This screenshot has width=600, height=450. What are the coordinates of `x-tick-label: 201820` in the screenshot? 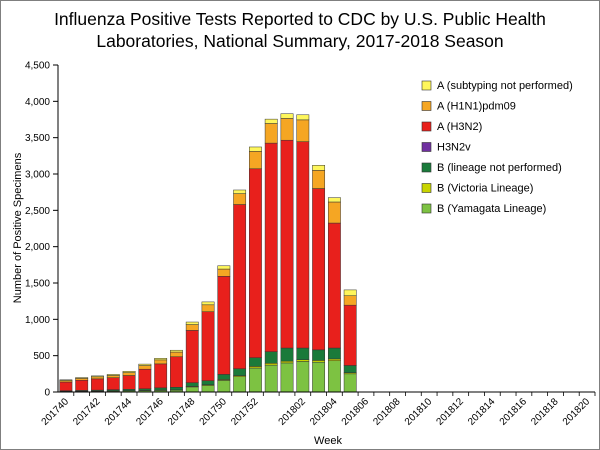 It's located at (577, 412).